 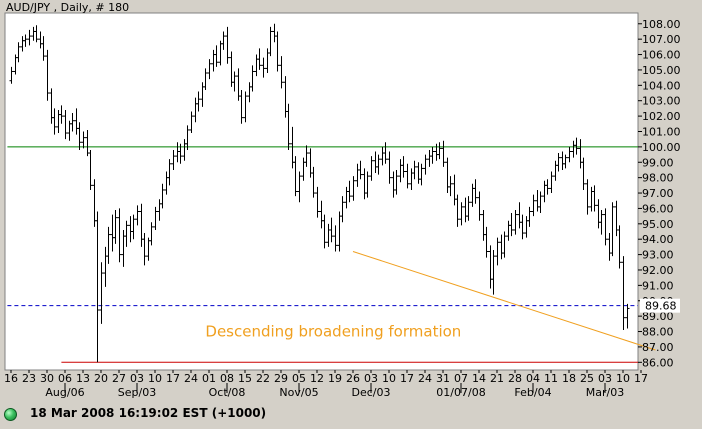 What do you see at coordinates (443, 378) in the screenshot?
I see `x-tick-label: 31` at bounding box center [443, 378].